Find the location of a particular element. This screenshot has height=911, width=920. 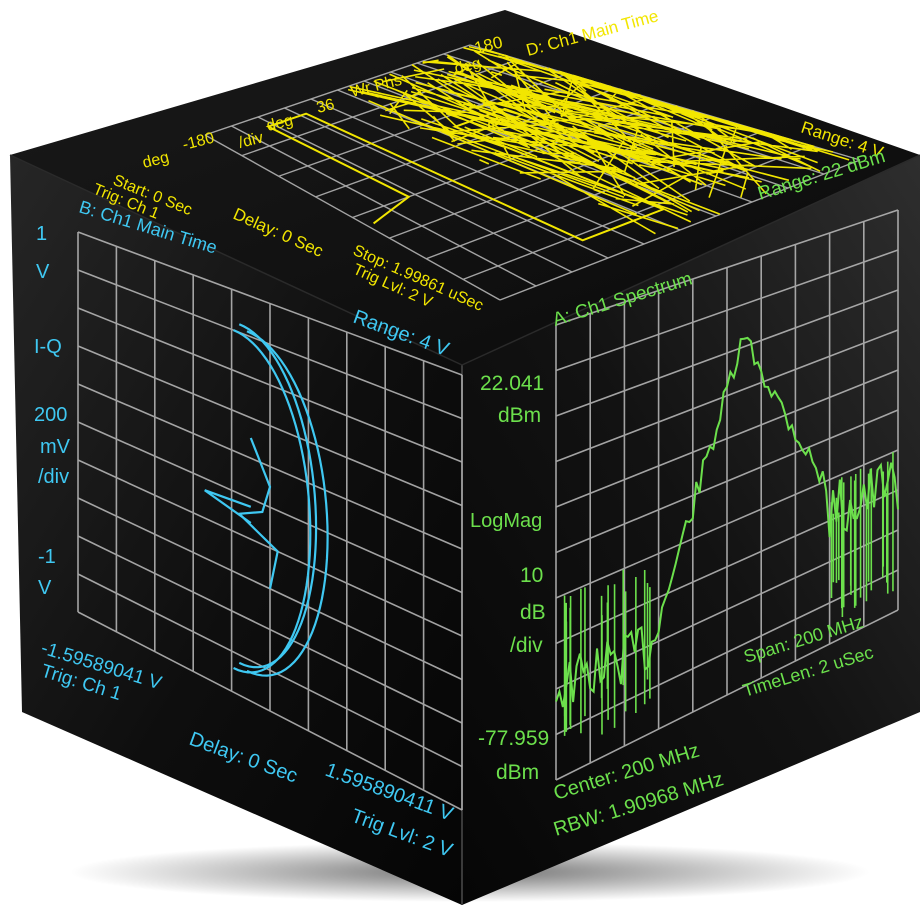

top-phase-trace is located at coordinates (466, 174).